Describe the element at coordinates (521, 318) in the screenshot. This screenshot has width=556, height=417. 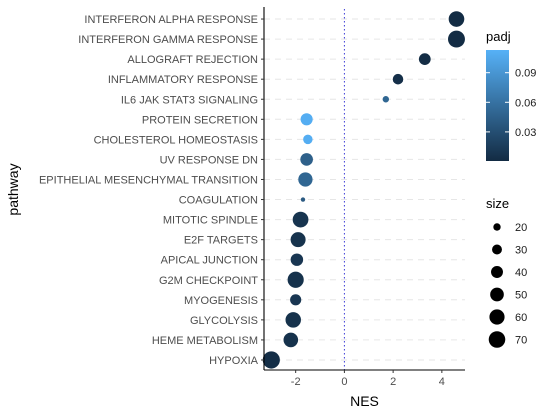
I see `size-legend-label: 60` at that location.